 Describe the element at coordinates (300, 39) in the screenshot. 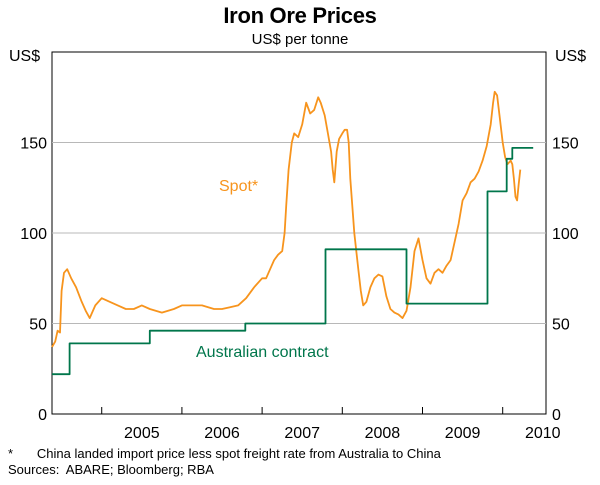

I see `chart-subtitle: US$ per tonne` at that location.